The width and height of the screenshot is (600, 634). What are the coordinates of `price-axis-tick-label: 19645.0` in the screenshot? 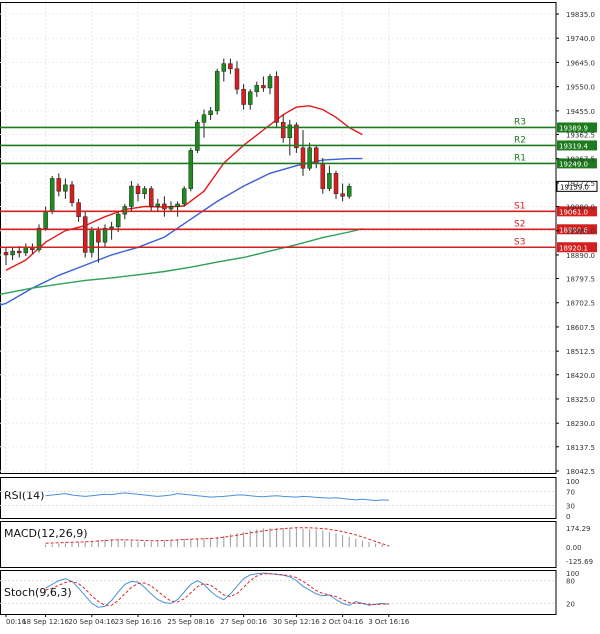 It's located at (580, 63).